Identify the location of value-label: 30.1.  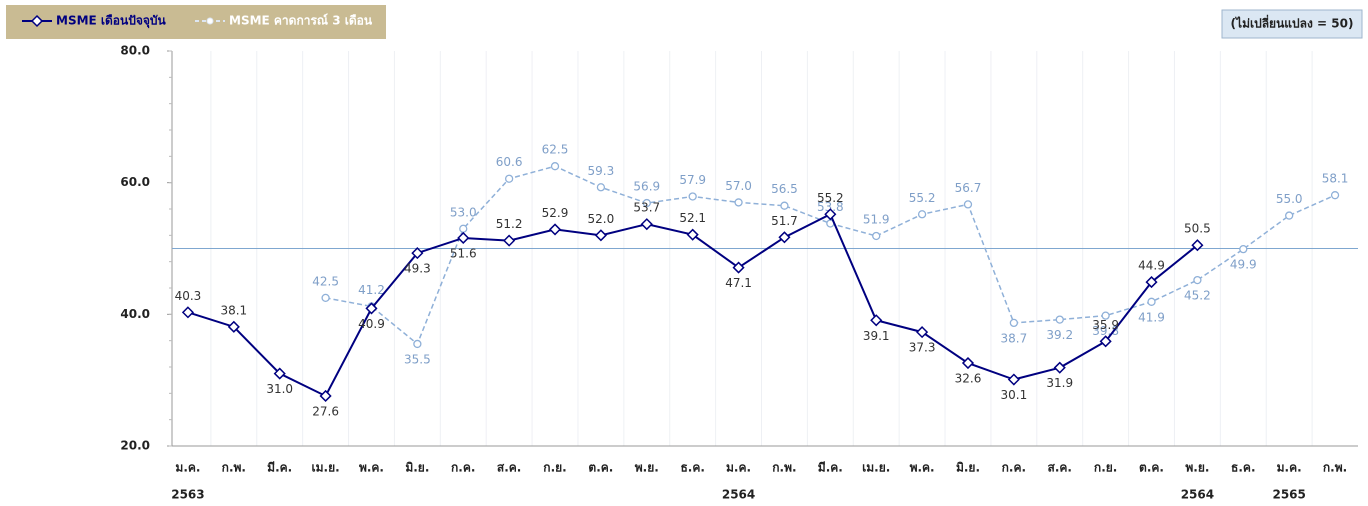
(1014, 395).